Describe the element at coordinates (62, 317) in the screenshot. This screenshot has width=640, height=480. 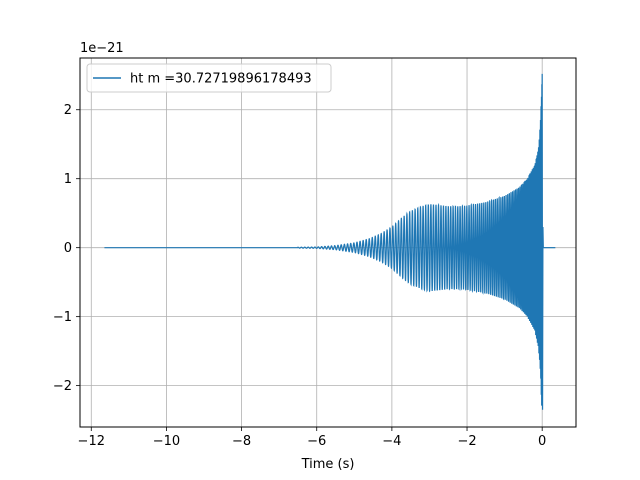
I see `y-tick-label: −1` at that location.